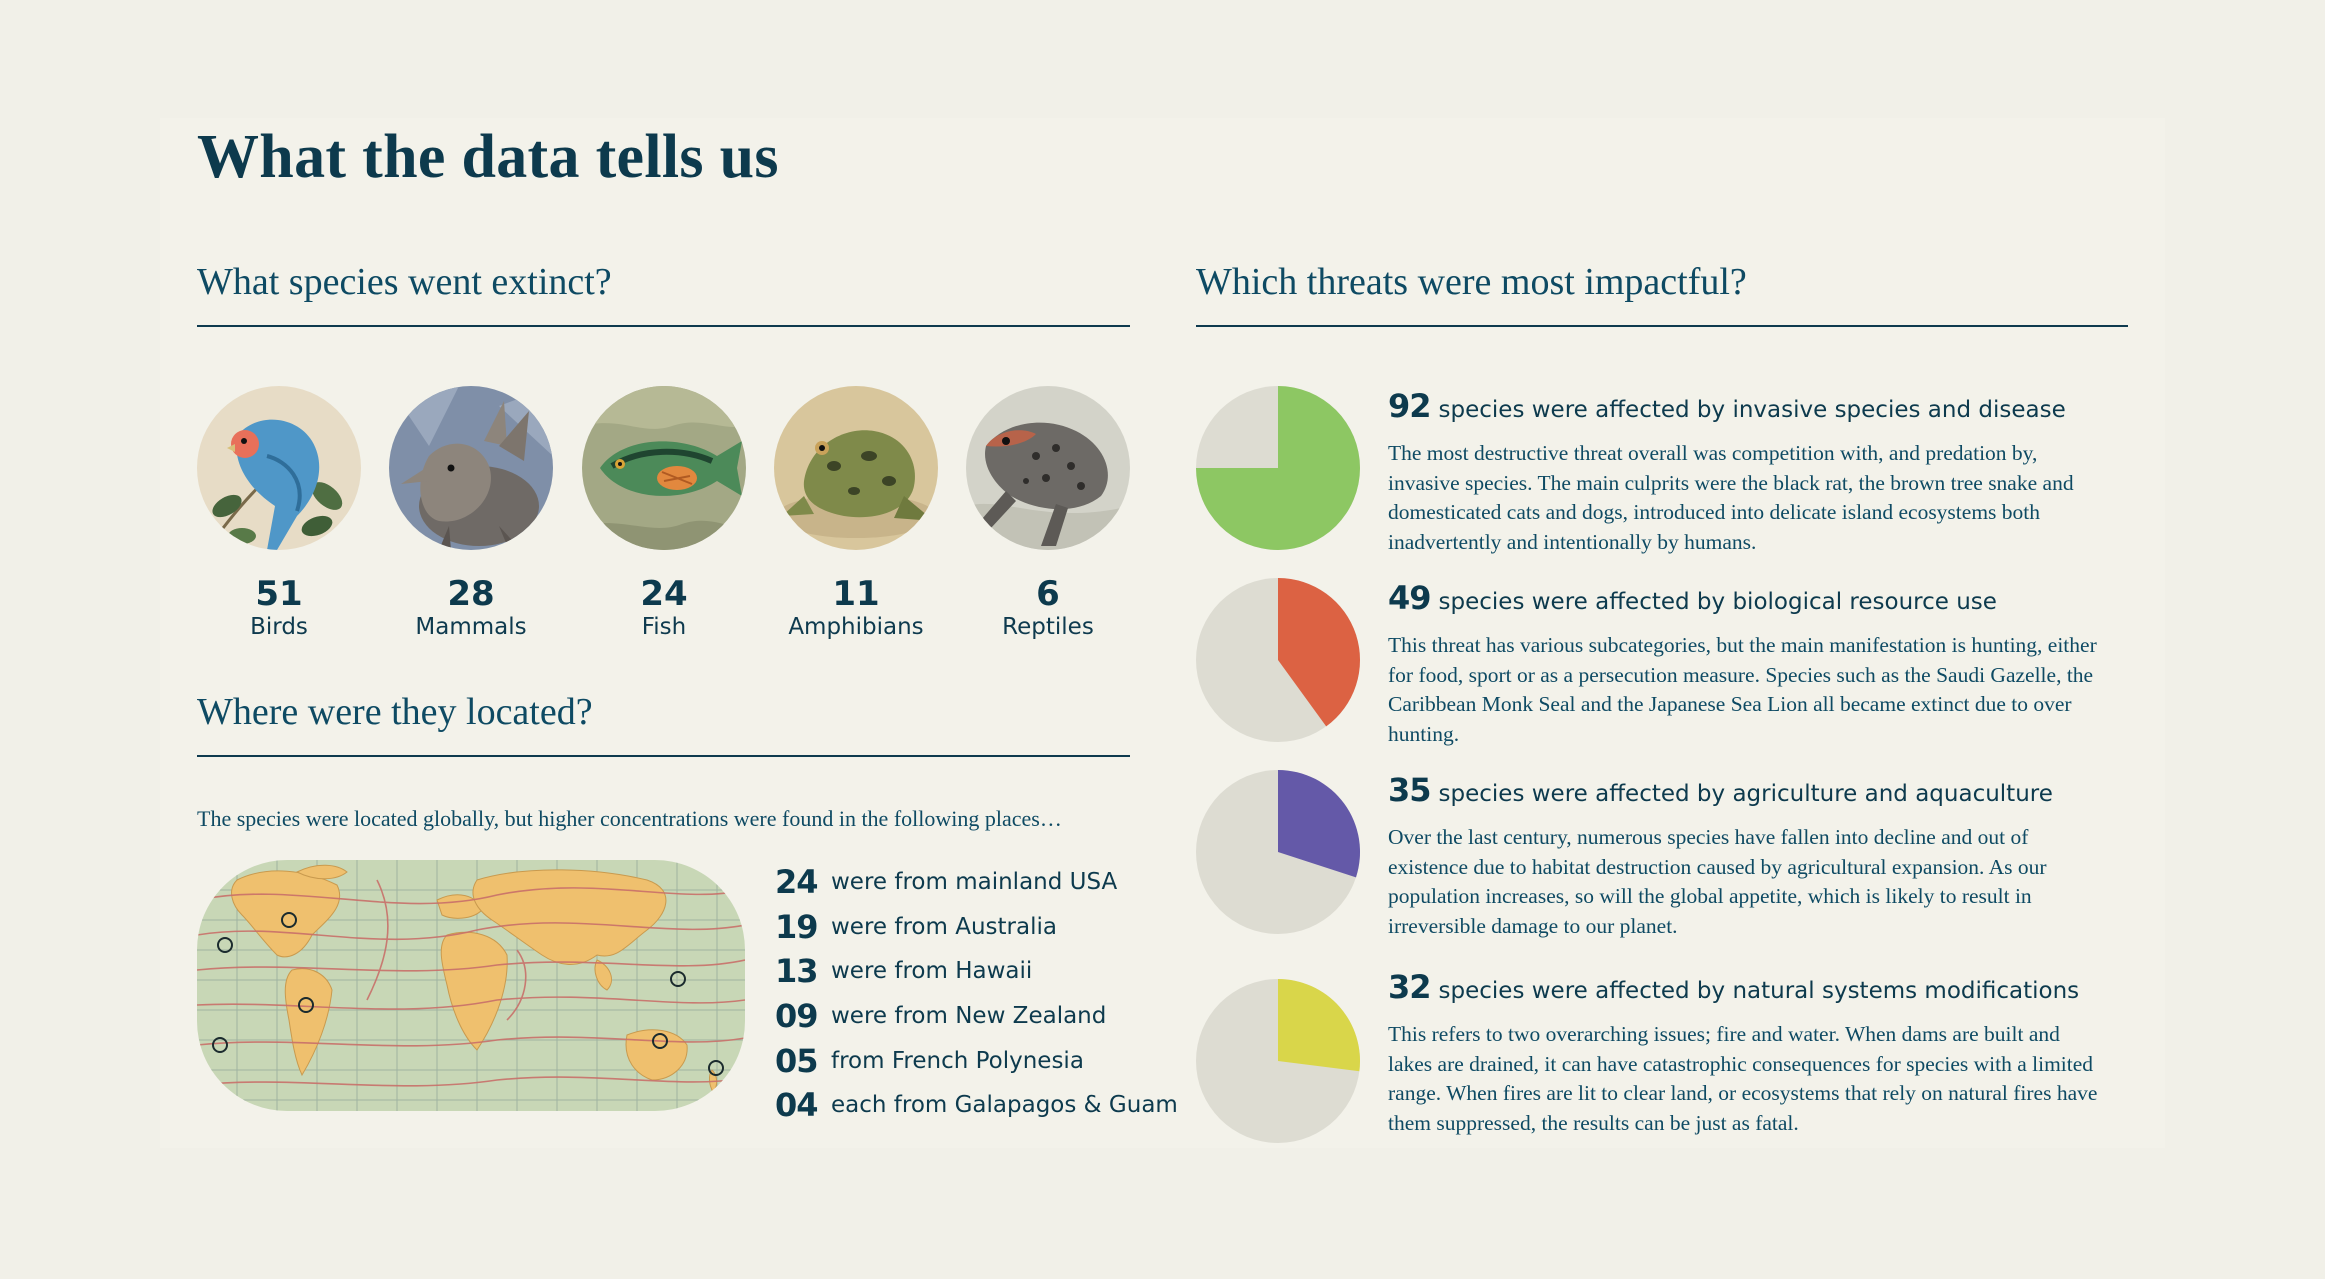 The image size is (2325, 1279). Describe the element at coordinates (1471, 282) in the screenshot. I see `threats-section-title: Which threats were most impactful?` at that location.